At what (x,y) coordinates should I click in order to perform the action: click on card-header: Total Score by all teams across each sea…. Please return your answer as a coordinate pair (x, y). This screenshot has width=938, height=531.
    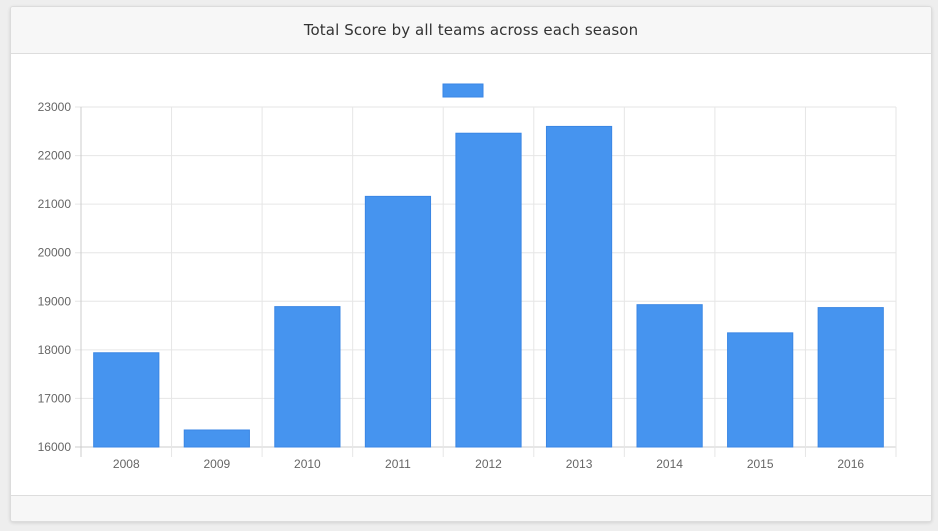
    Looking at the image, I should click on (471, 30).